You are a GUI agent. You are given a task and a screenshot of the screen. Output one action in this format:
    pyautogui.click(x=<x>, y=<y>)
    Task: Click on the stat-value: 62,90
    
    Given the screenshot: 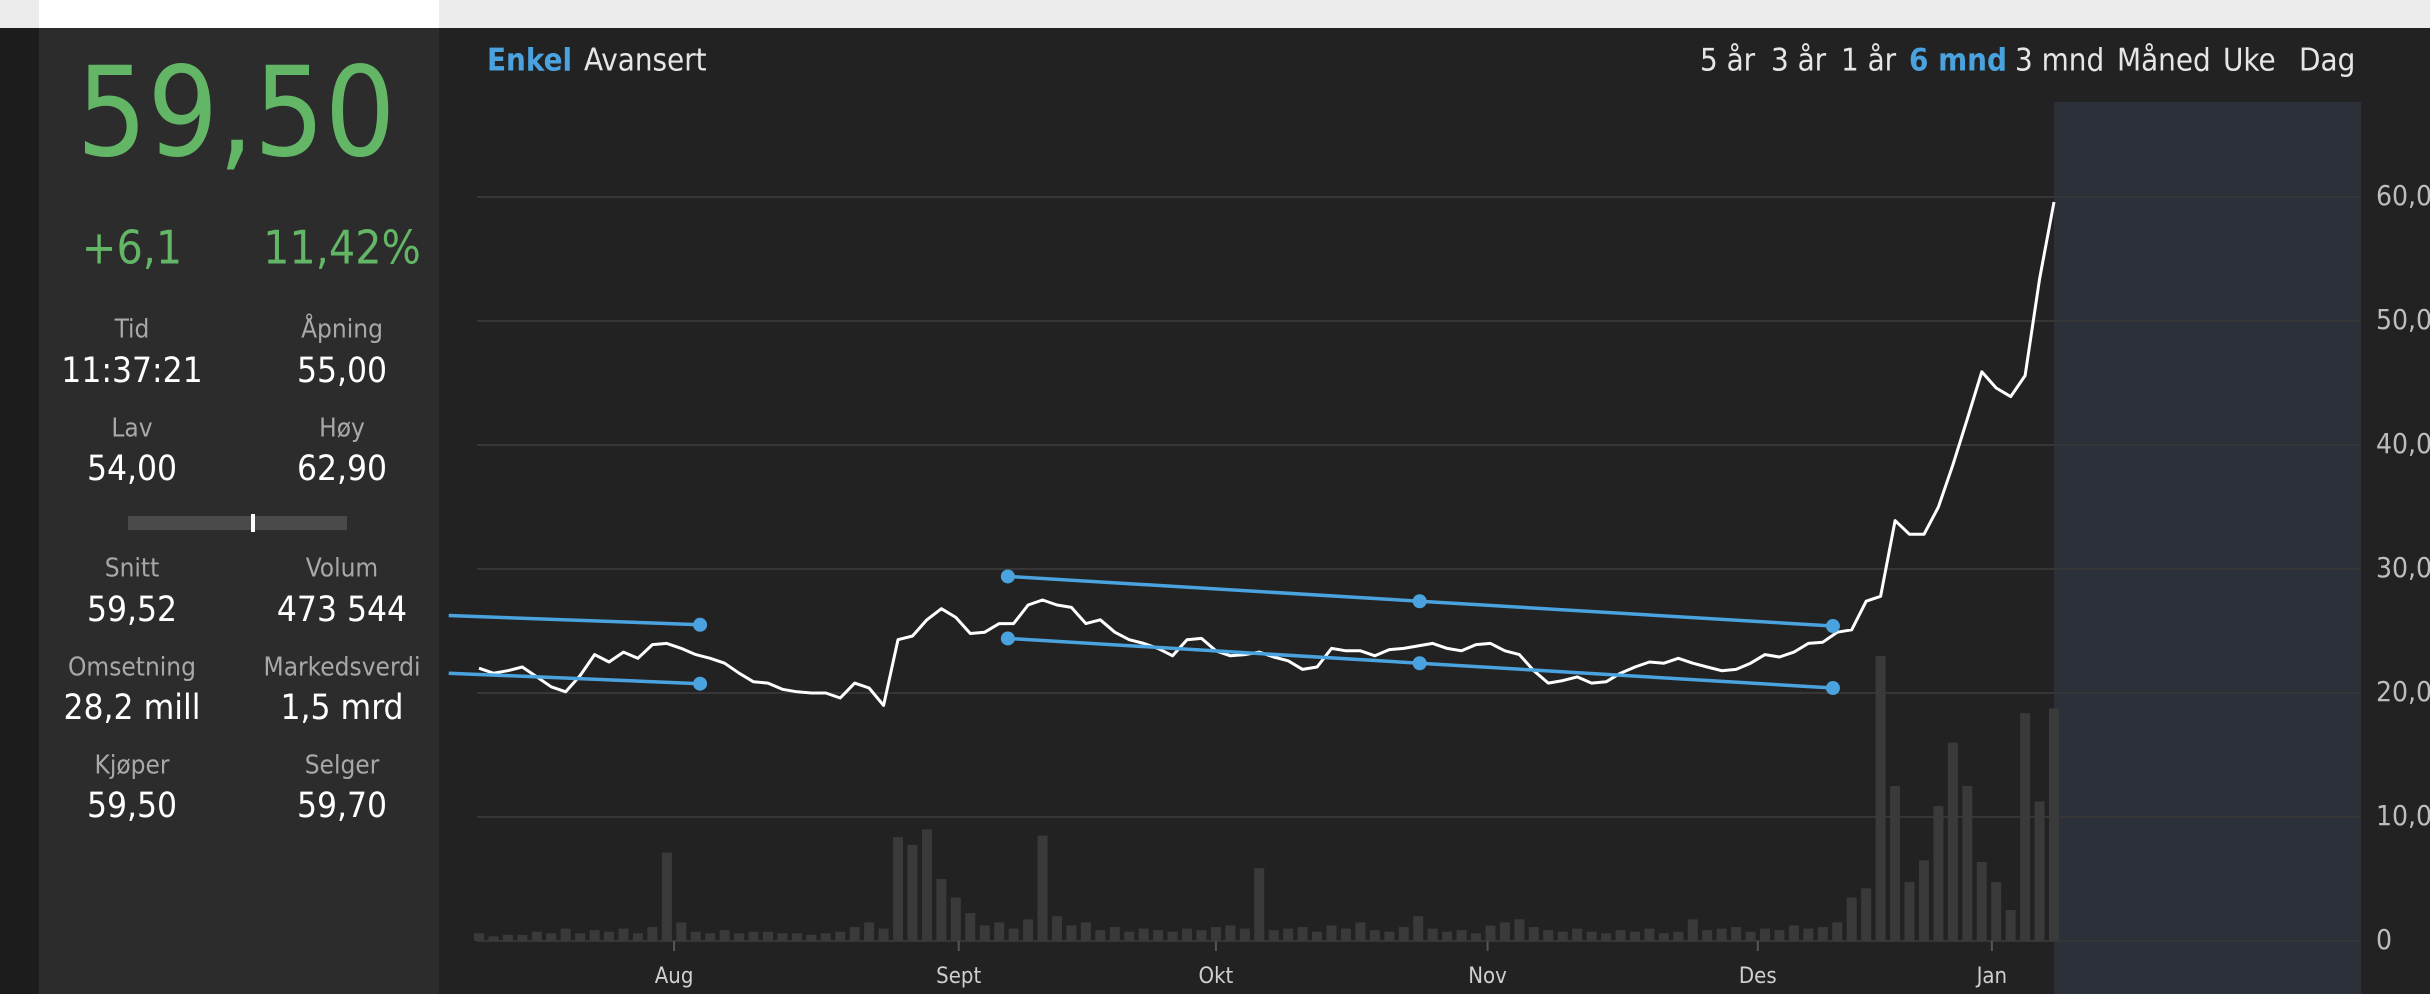 What is the action you would take?
    pyautogui.click(x=342, y=469)
    